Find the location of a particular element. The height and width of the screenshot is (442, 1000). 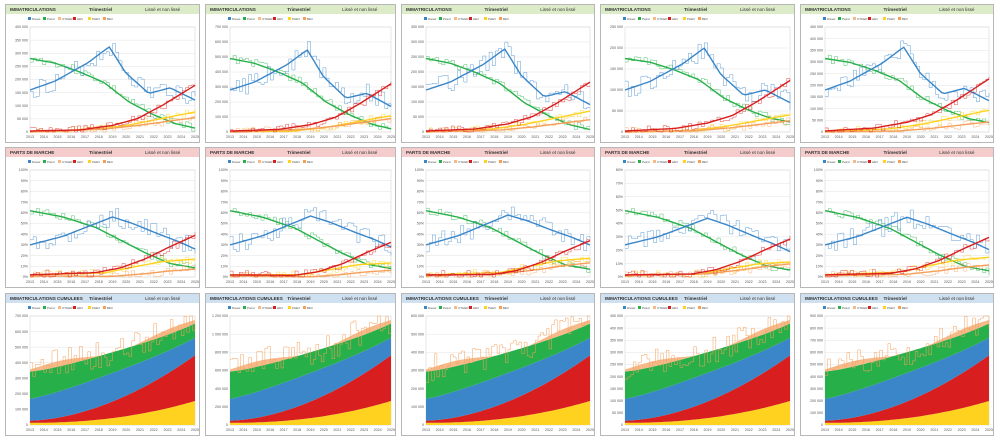

y-tick-label: 300 000 is located at coordinates (21, 53).